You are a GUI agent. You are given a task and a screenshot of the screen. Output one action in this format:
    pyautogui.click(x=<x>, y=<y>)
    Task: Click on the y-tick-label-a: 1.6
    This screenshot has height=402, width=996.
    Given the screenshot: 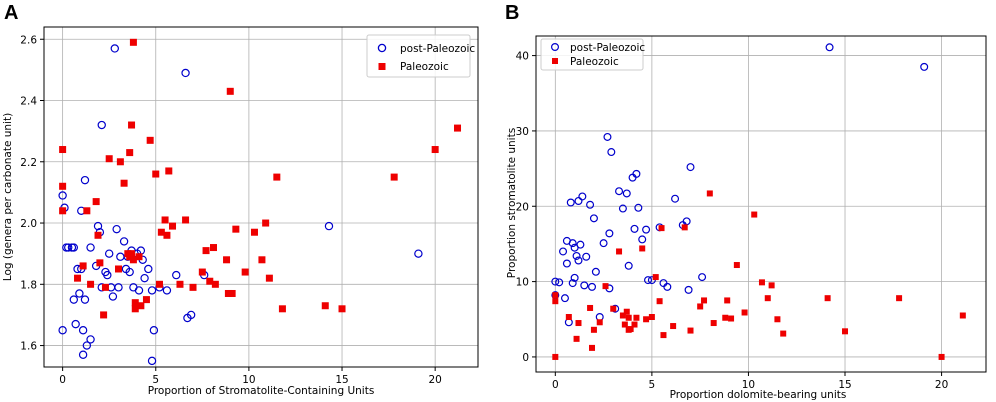 What is the action you would take?
    pyautogui.click(x=28, y=347)
    